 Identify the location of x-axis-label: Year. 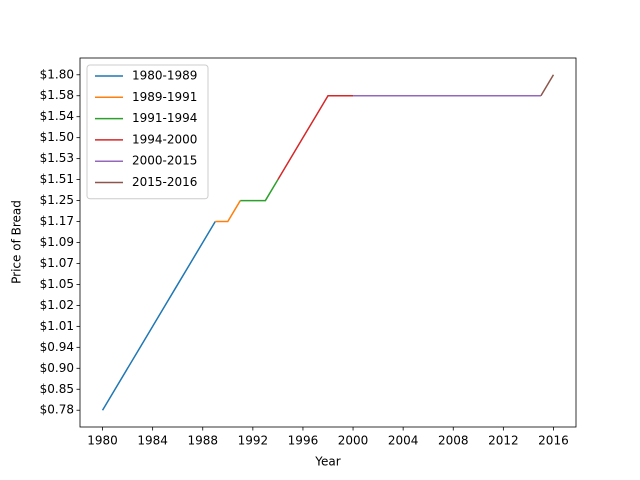
(327, 462).